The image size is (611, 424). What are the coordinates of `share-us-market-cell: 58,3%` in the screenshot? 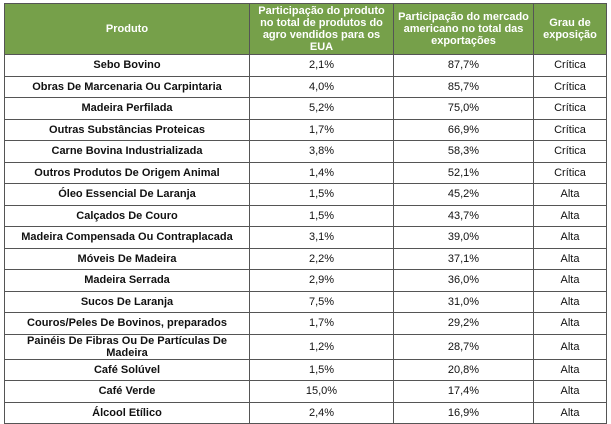 It's located at (463, 151).